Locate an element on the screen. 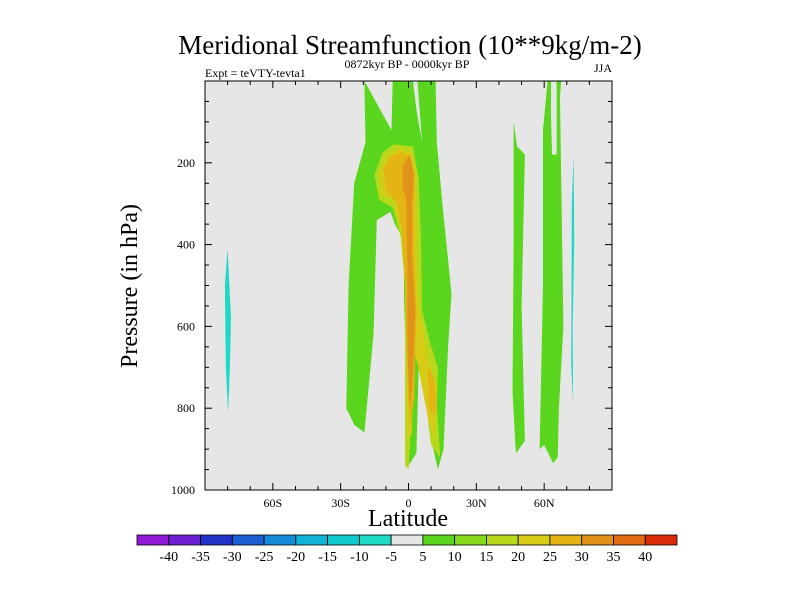  x-tick-label: 60N is located at coordinates (544, 503).